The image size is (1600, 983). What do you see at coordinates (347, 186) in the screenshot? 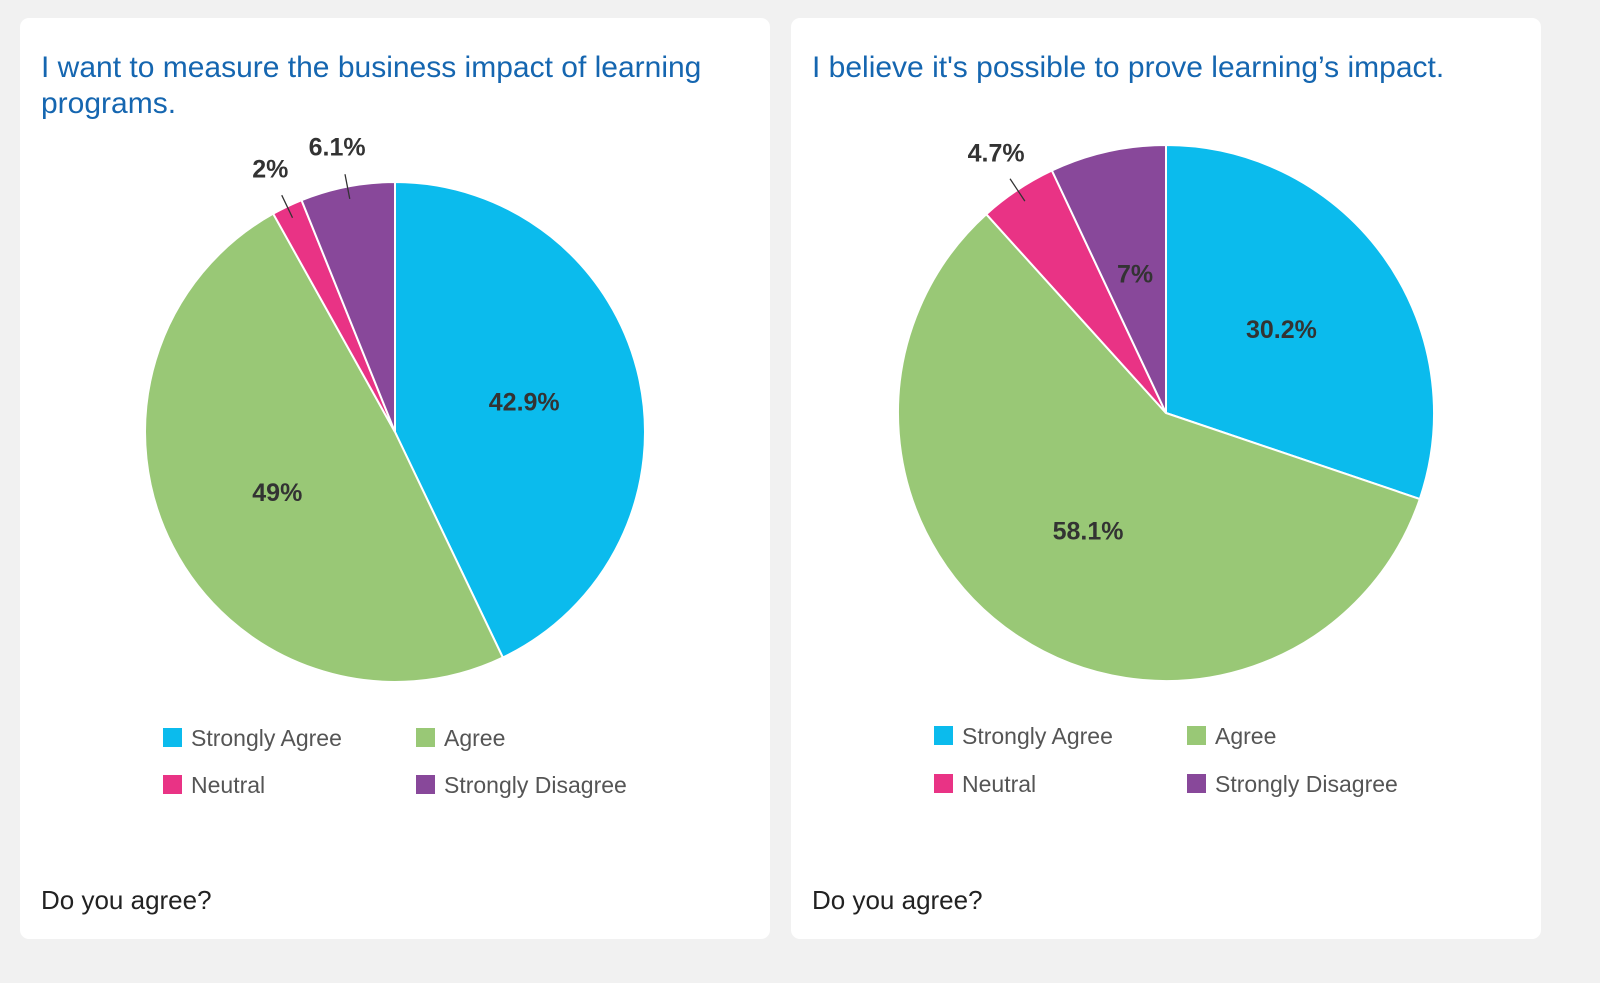
I see `leader-line-strongly-disagree` at bounding box center [347, 186].